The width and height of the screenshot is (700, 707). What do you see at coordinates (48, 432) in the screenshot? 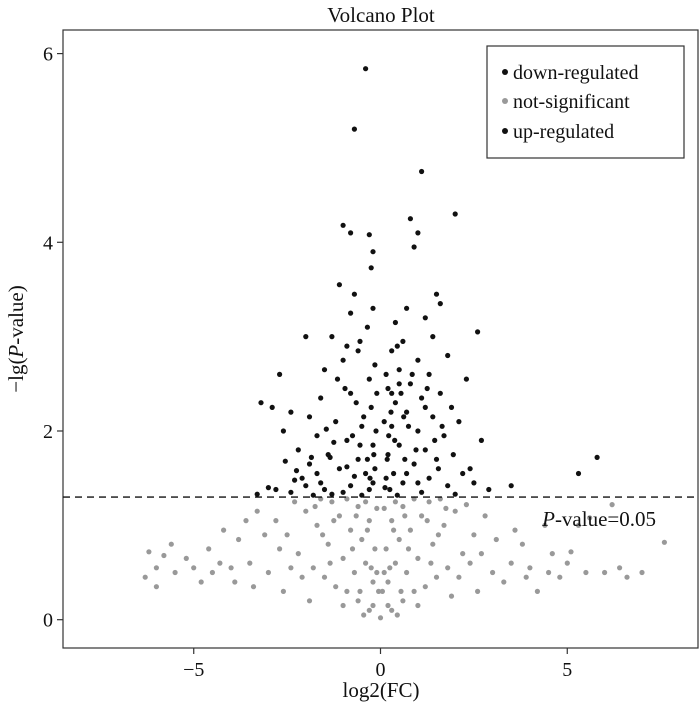
I see `y-tick-label: 2` at bounding box center [48, 432].